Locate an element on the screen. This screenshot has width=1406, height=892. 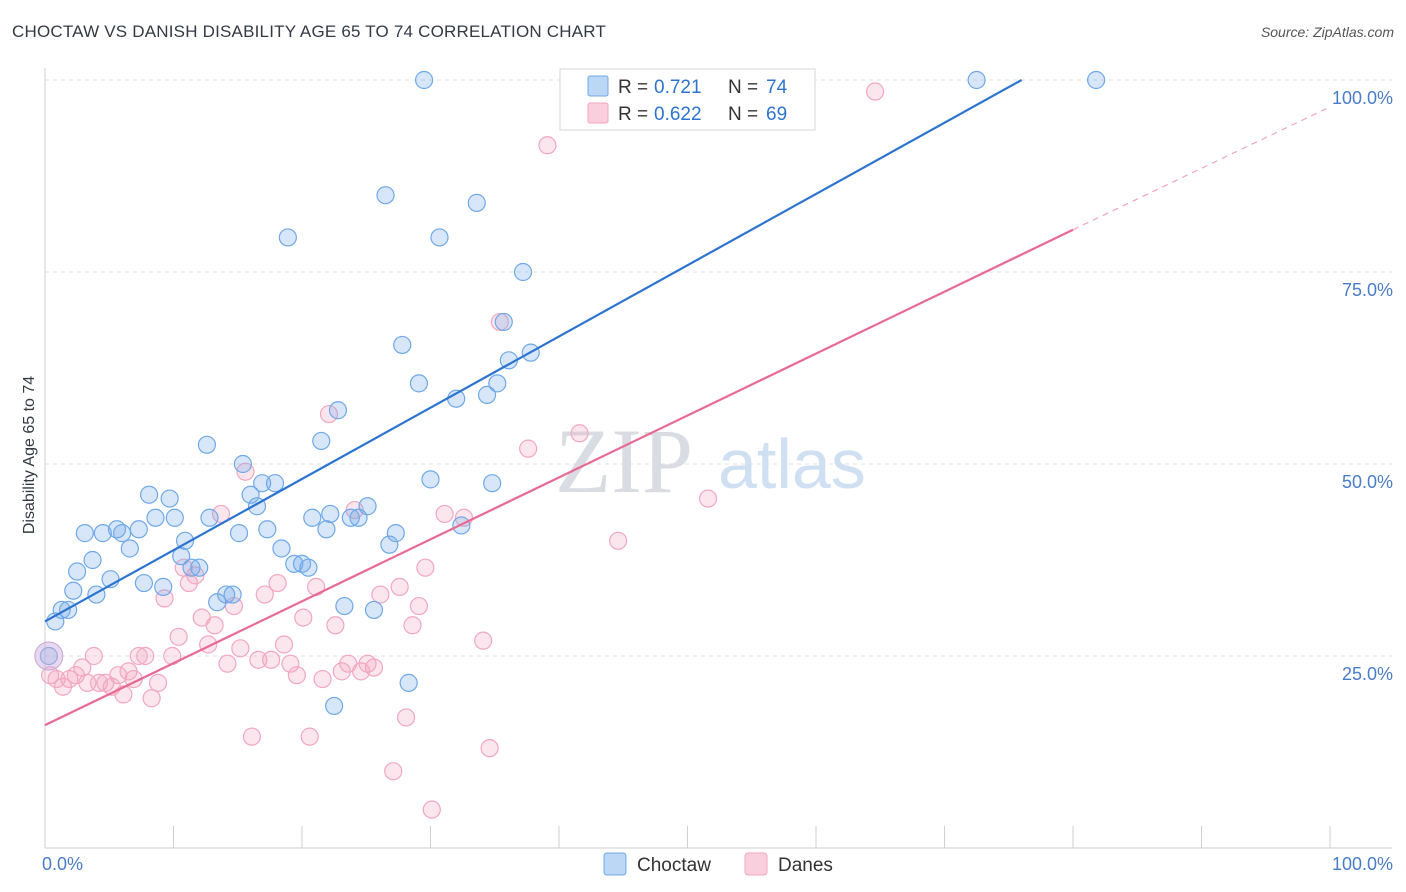
source-label: Source: ZipAtlas.com is located at coordinates (1327, 32).